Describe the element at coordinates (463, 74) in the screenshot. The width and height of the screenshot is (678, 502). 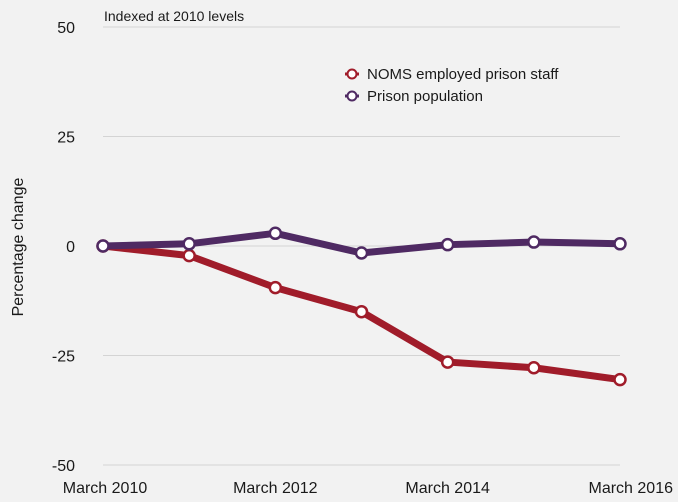
I see `legend-label: NOMS employed prison staff` at that location.